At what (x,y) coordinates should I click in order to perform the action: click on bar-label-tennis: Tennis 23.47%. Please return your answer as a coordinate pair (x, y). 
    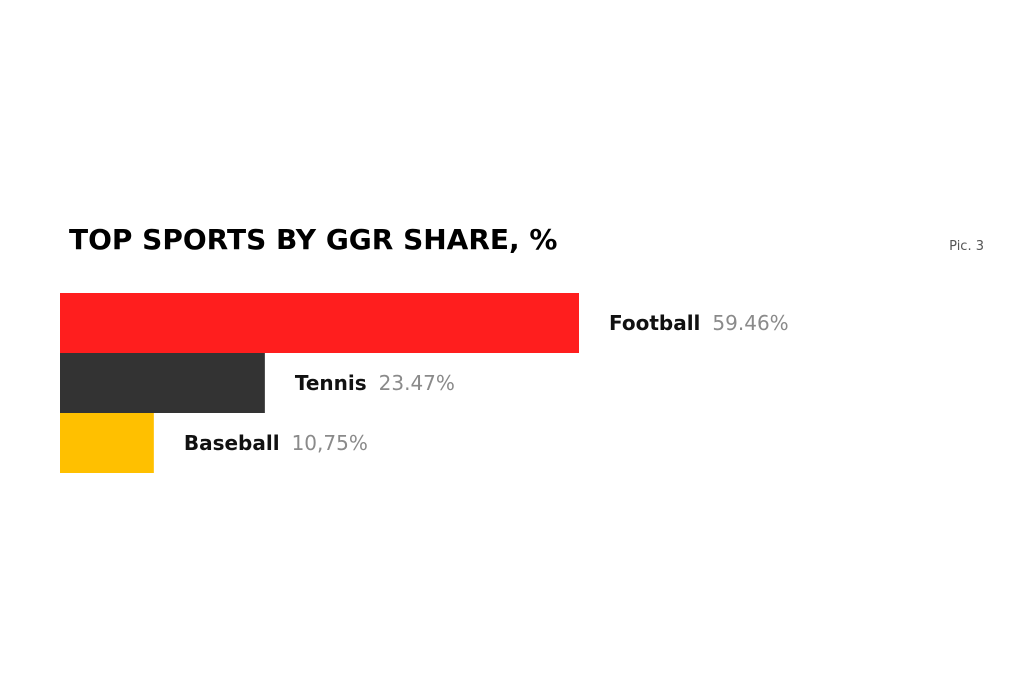
    Looking at the image, I should click on (375, 383).